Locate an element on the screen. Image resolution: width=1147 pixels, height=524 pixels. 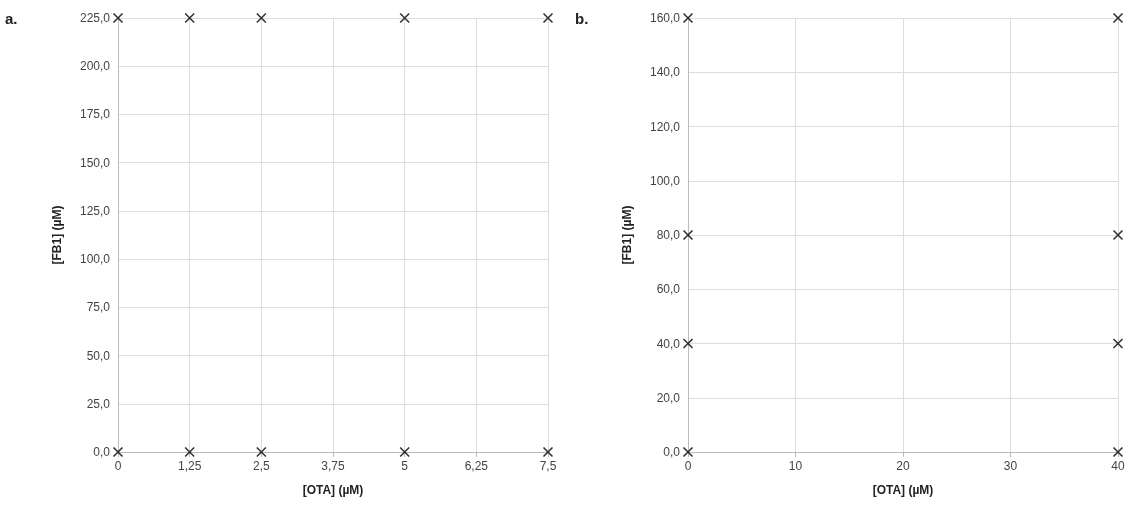
y-tick-label: 25,0 is located at coordinates (98, 403).